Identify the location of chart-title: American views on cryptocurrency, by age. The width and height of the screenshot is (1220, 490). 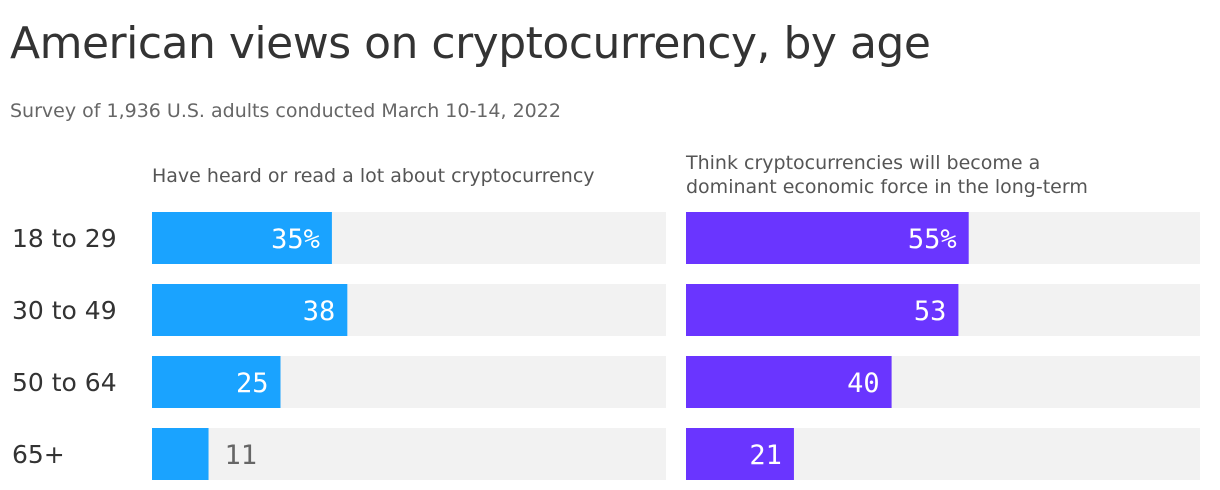
(470, 43).